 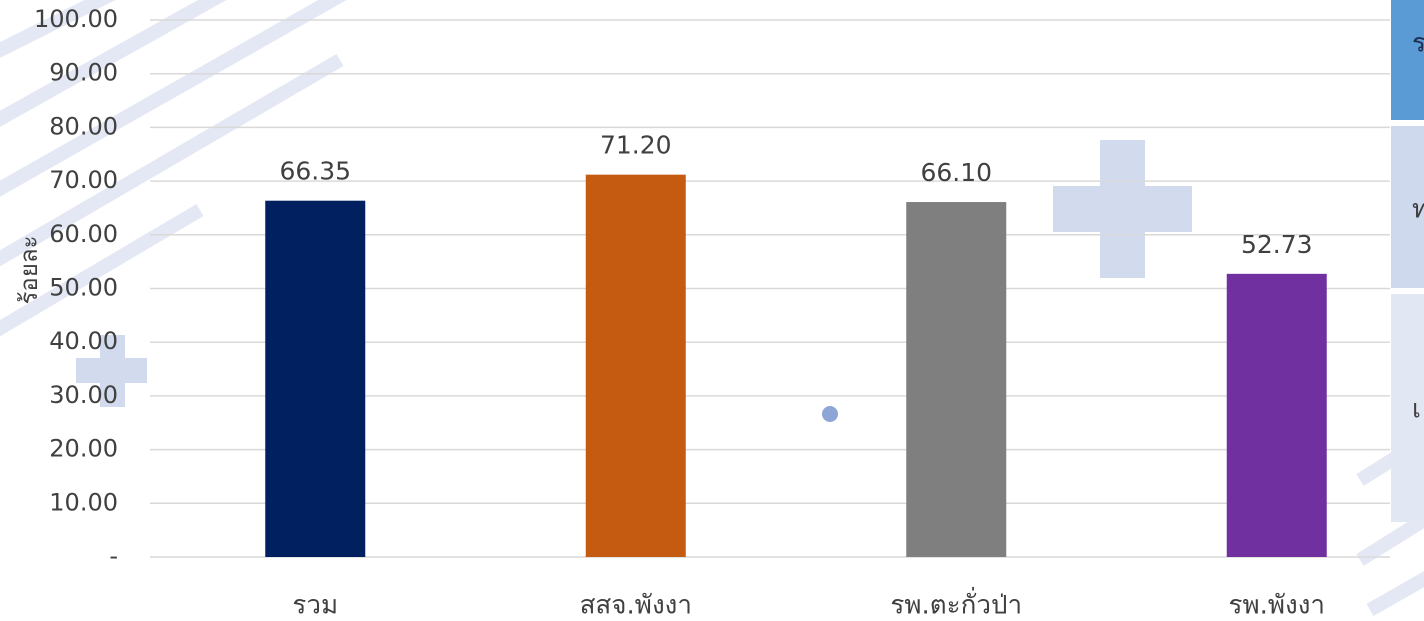 What do you see at coordinates (83, 395) in the screenshot?
I see `y-tick-label: 30.00` at bounding box center [83, 395].